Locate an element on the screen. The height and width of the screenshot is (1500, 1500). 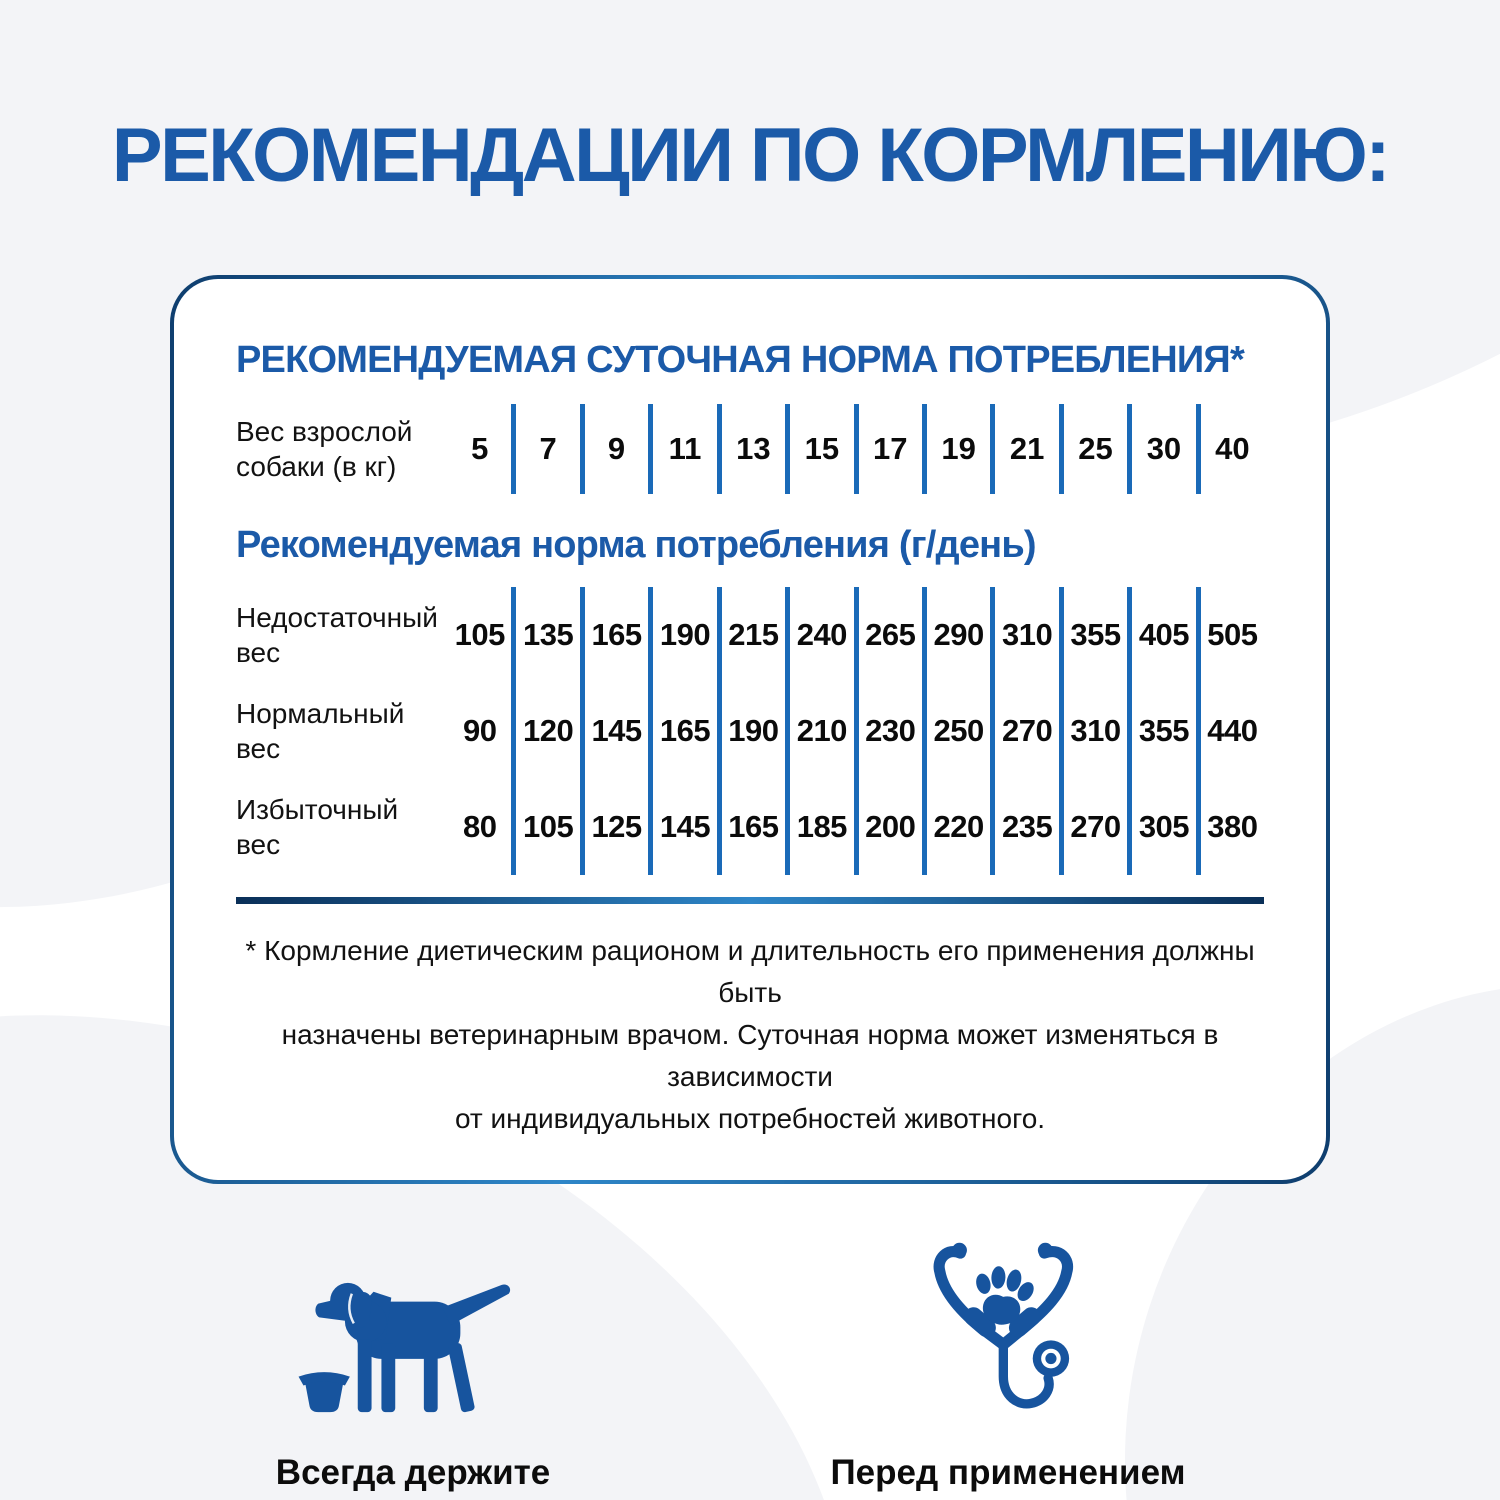
consumption-value-cell: 235 is located at coordinates (1027, 826).